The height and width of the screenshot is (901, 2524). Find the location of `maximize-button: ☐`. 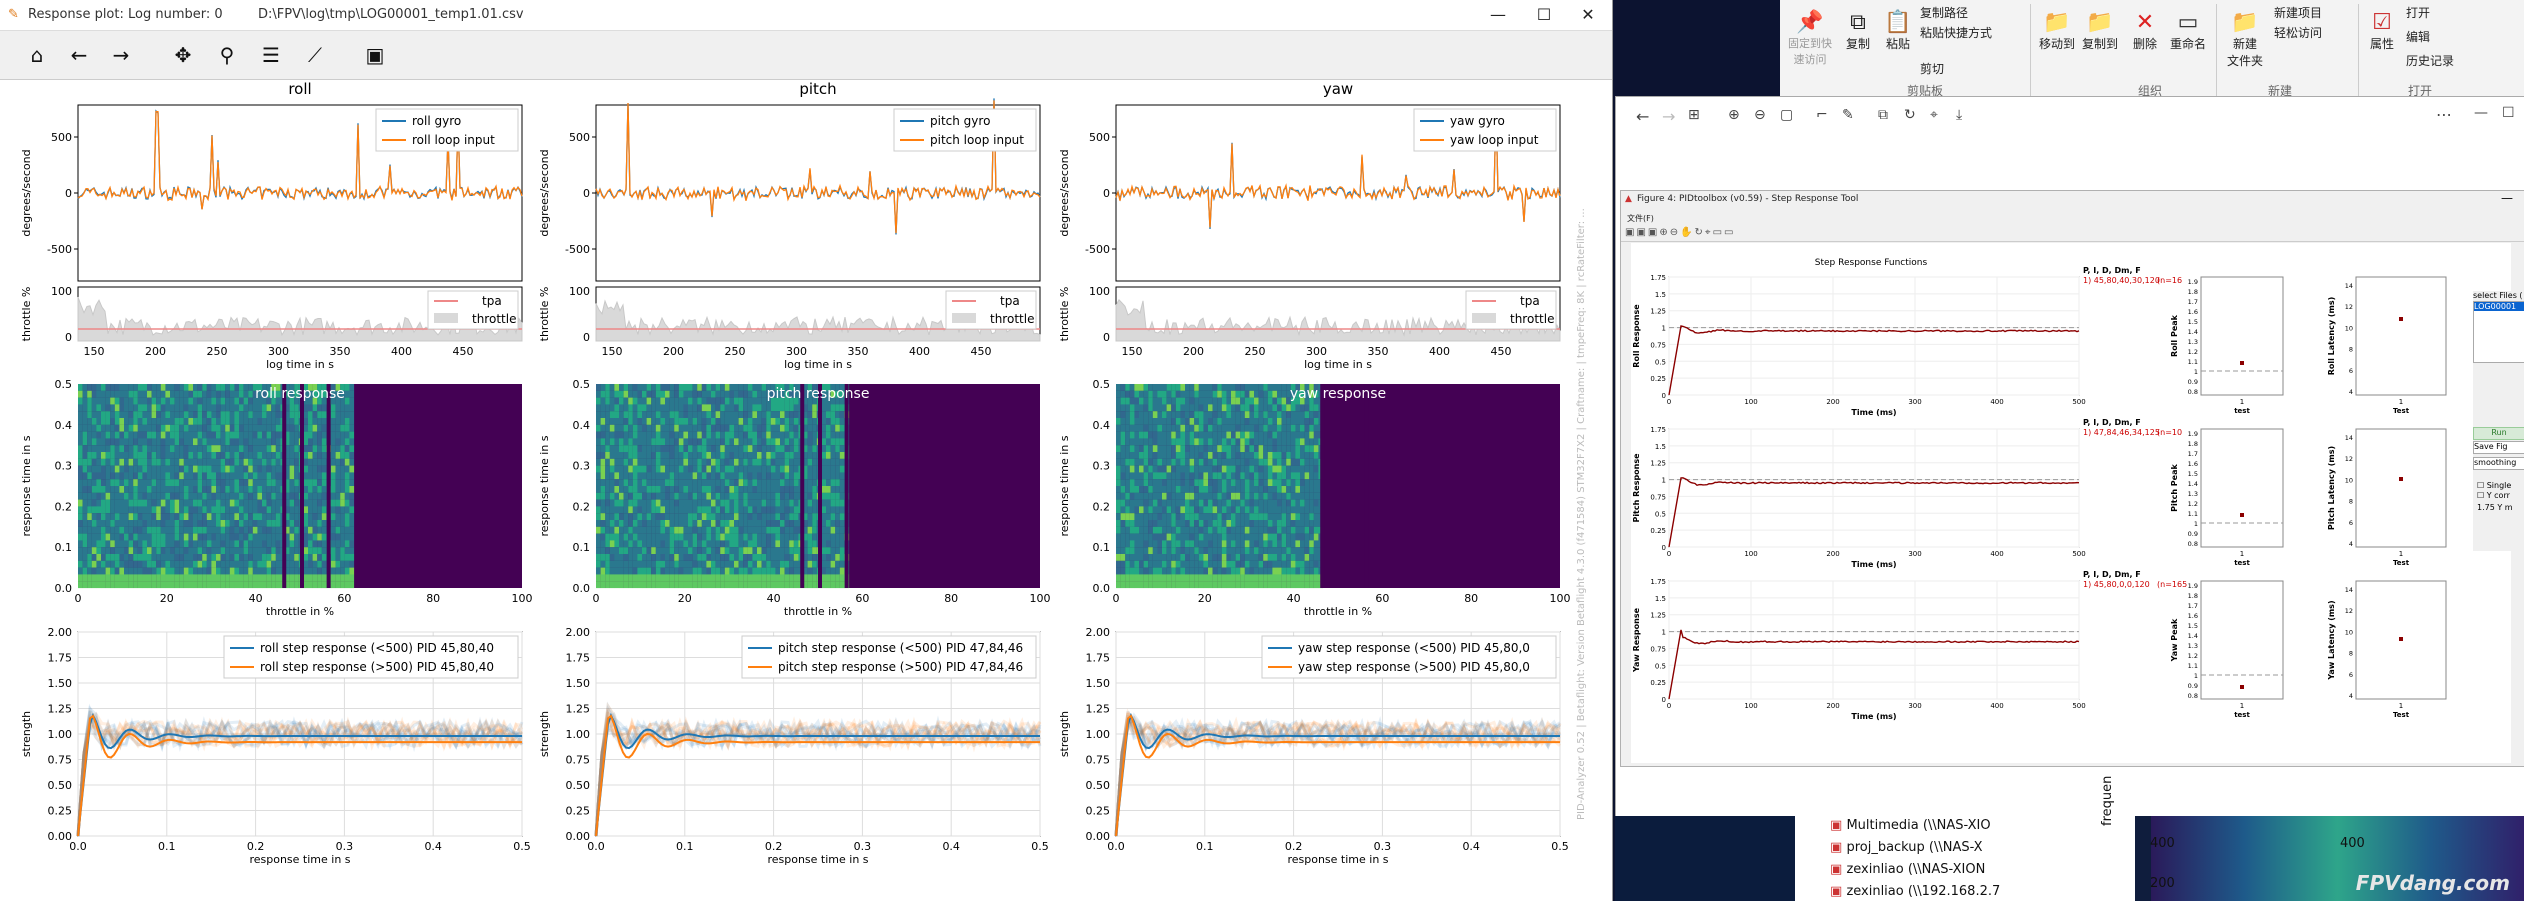

maximize-button: ☐ is located at coordinates (1544, 14).